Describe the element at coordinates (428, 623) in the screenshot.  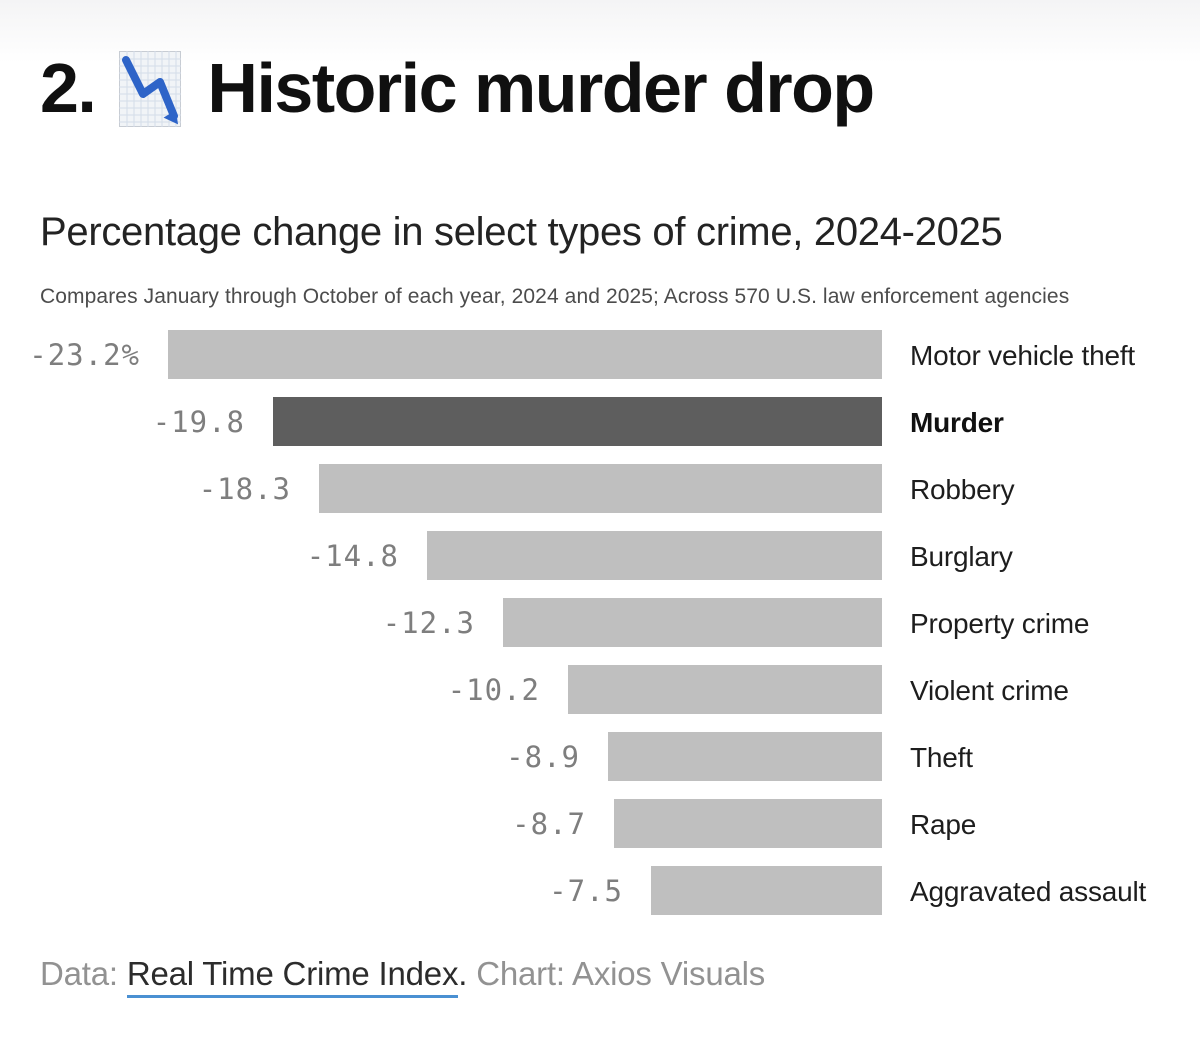
I see `bar-value-label: -12.3` at that location.